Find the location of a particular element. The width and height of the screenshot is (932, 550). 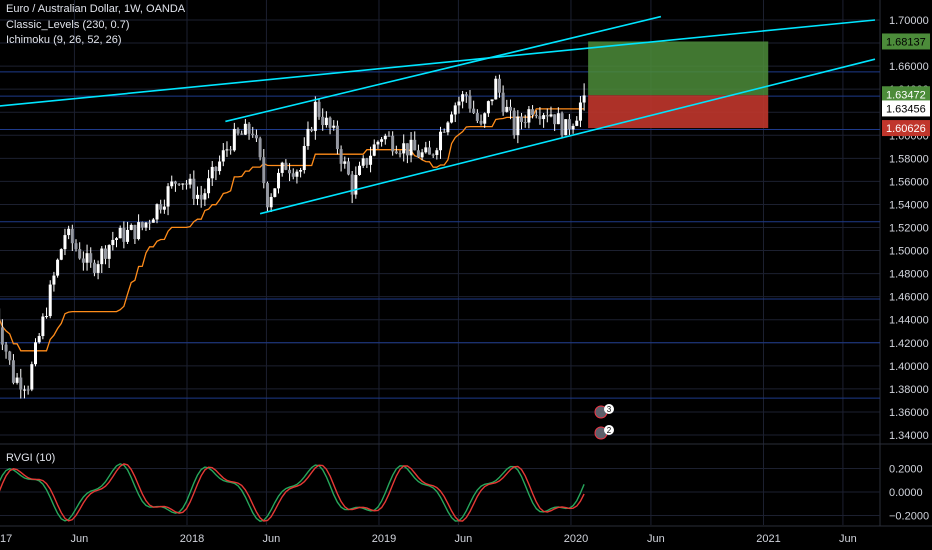

price-tick-label: 1.42000 is located at coordinates (909, 344).